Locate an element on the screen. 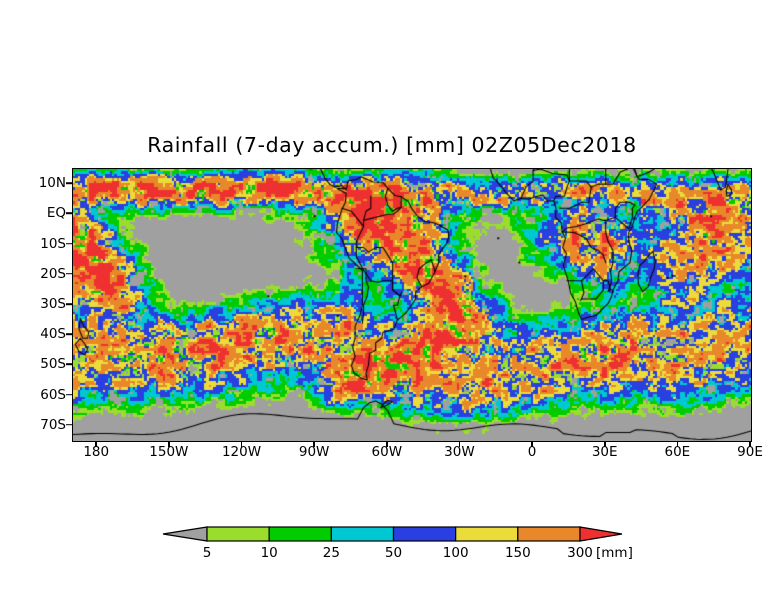 This screenshot has height=612, width=784. x-tick-label: 150W is located at coordinates (169, 452).